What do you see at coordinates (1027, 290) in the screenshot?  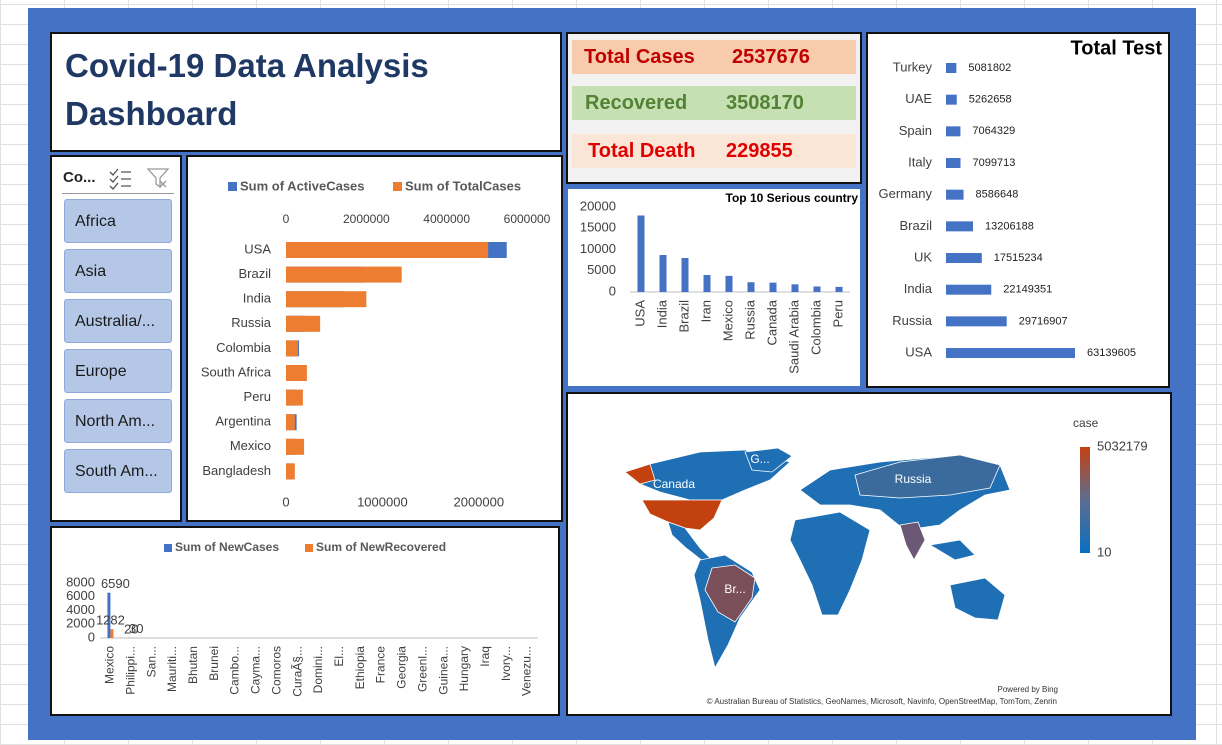 I see `data-label: 22149351` at bounding box center [1027, 290].